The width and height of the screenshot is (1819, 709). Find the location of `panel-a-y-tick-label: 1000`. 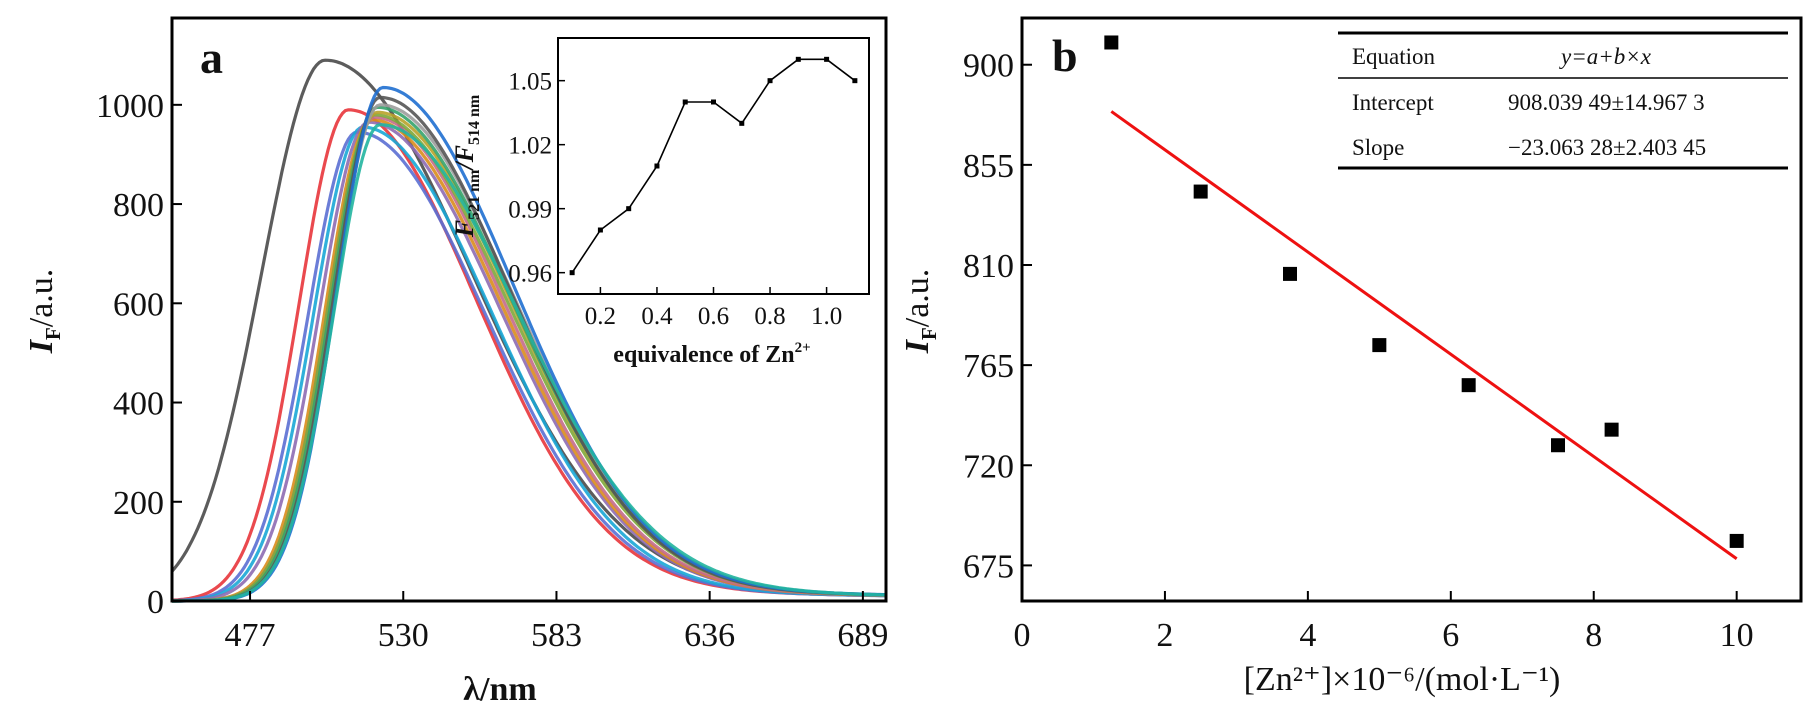

panel-a-y-tick-label: 1000 is located at coordinates (130, 106).